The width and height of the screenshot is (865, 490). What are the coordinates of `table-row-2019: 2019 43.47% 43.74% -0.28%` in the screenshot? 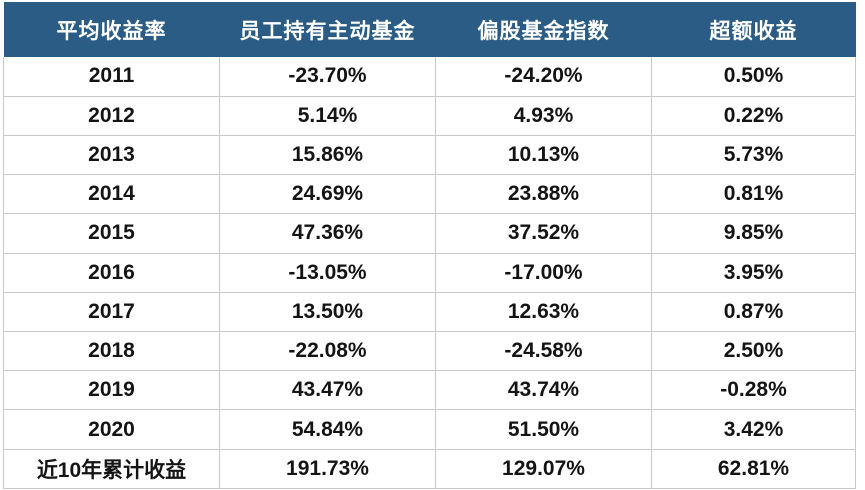 It's located at (429, 390).